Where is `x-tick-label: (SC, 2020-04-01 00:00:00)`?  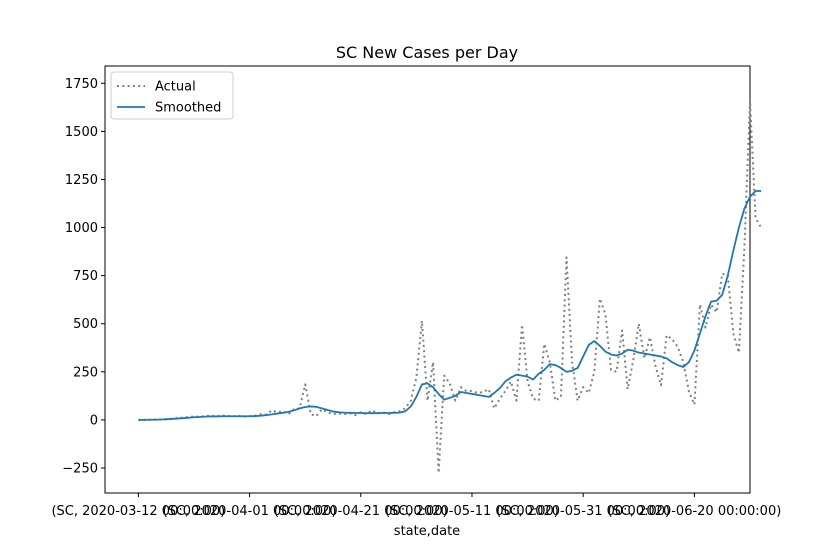 x-tick-label: (SC, 2020-04-01 00:00:00) is located at coordinates (250, 511).